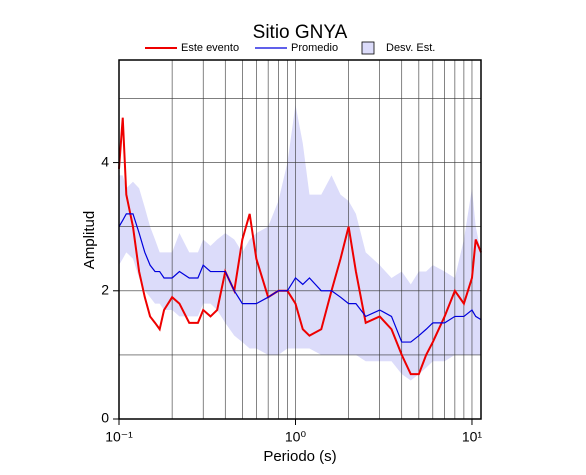 This screenshot has width=586, height=475. I want to click on legend-label: Promedio, so click(314, 48).